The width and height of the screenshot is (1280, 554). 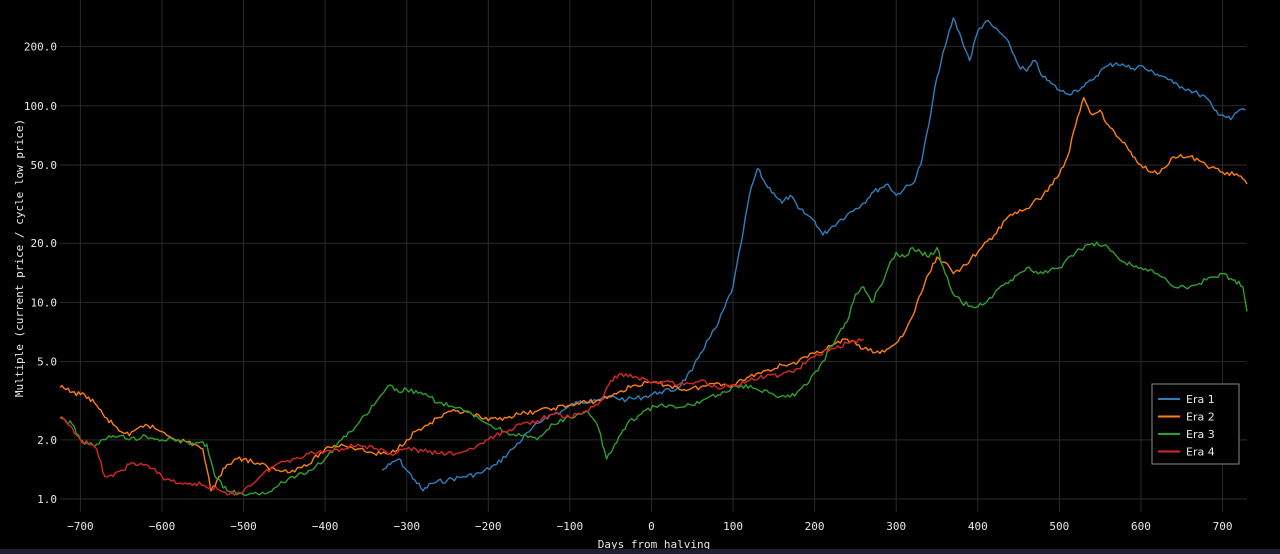 What do you see at coordinates (1200, 452) in the screenshot?
I see `legend-entry-label: Era 4` at bounding box center [1200, 452].